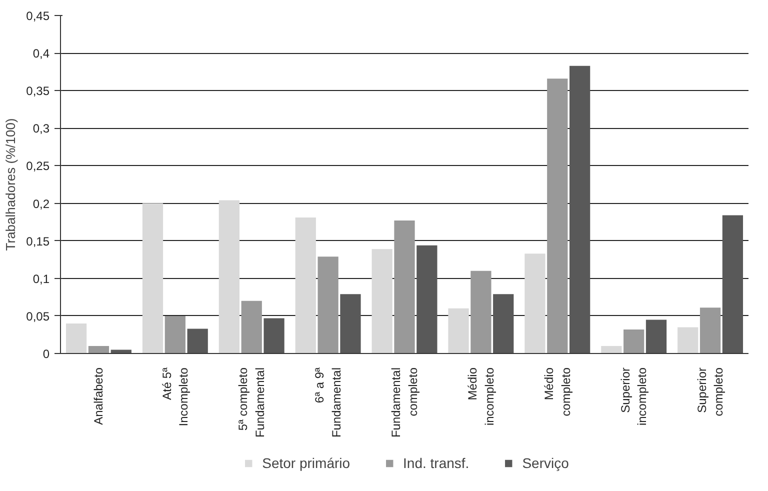  What do you see at coordinates (46, 354) in the screenshot?
I see `y-tick-label: 0` at bounding box center [46, 354].